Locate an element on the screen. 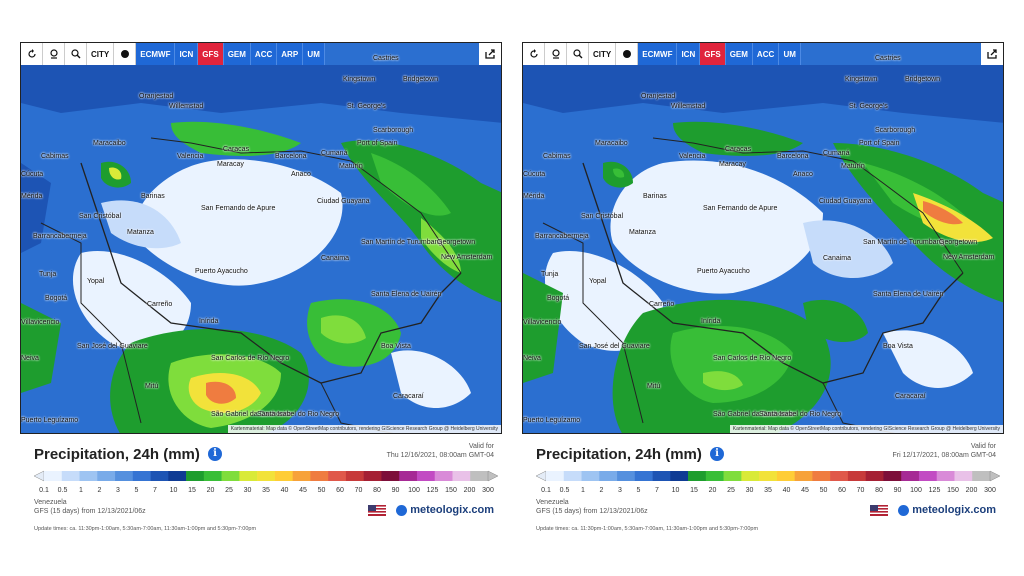 The height and width of the screenshot is (576, 1024). place-label: Mérida is located at coordinates (534, 196).